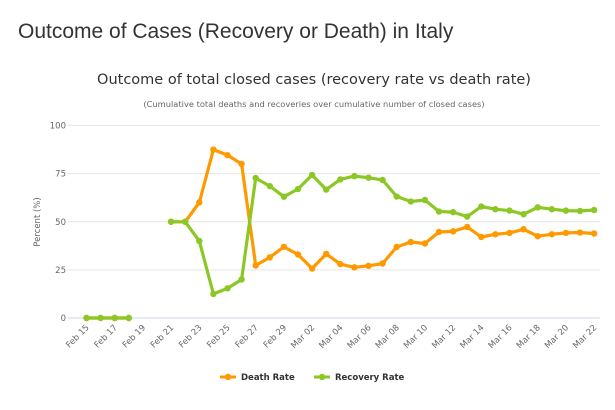 The image size is (615, 410). What do you see at coordinates (444, 337) in the screenshot?
I see `x-tick-label: Mar 12` at bounding box center [444, 337].